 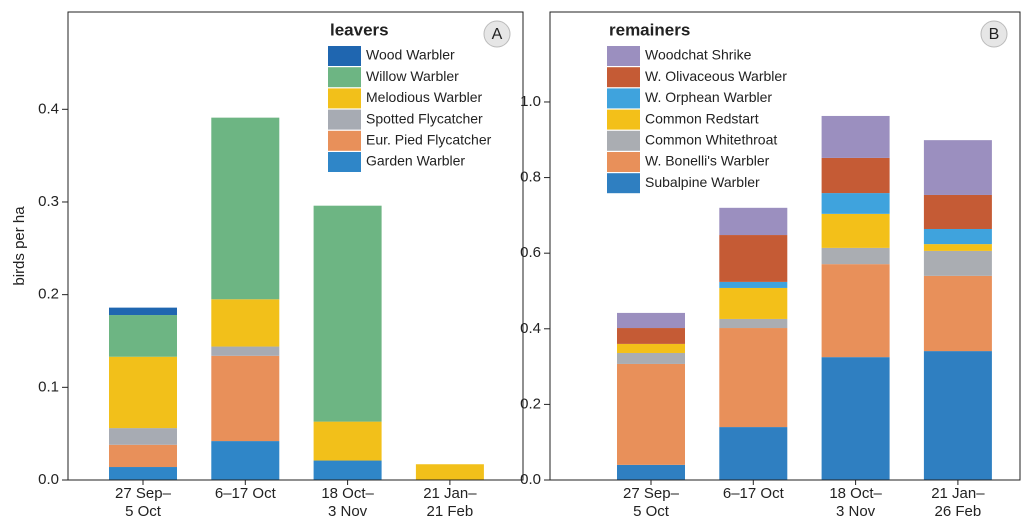 I want to click on legend-title: remainers, so click(x=649, y=29).